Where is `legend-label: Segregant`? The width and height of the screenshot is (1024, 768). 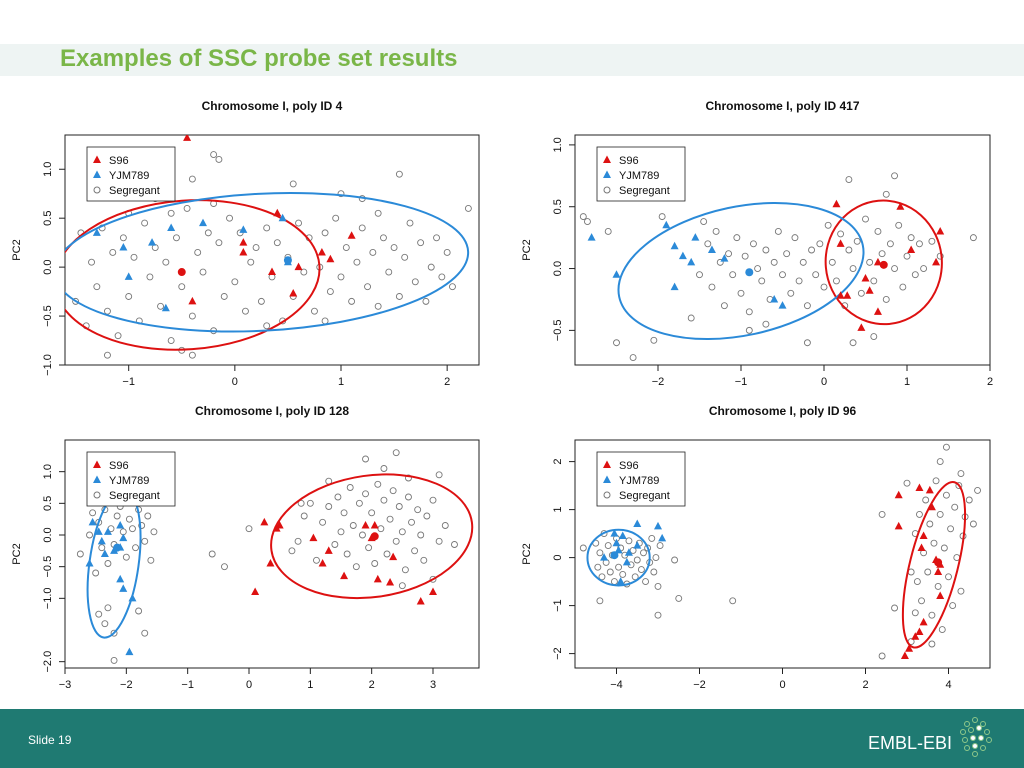 legend-label: Segregant is located at coordinates (644, 496).